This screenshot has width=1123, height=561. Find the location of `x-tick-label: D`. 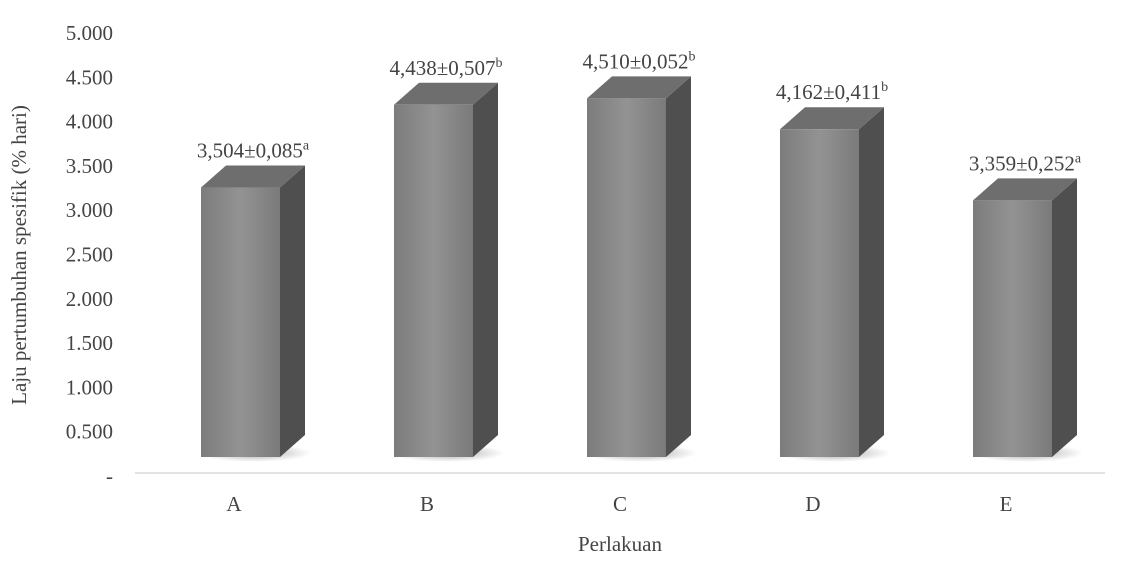

x-tick-label: D is located at coordinates (812, 504).